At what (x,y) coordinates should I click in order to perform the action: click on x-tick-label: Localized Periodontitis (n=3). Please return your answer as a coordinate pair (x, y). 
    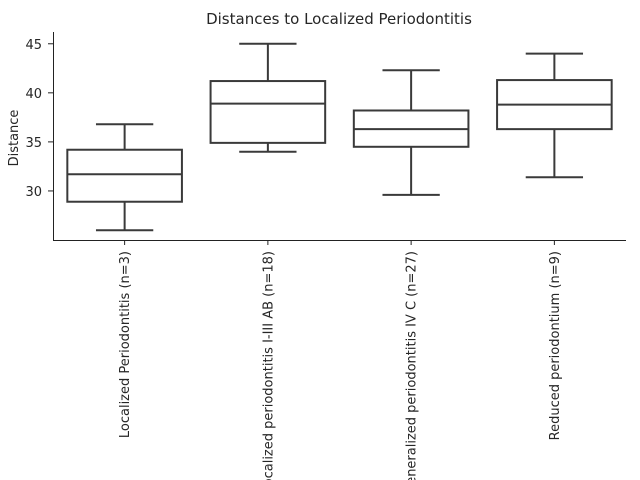
    Looking at the image, I should click on (125, 344).